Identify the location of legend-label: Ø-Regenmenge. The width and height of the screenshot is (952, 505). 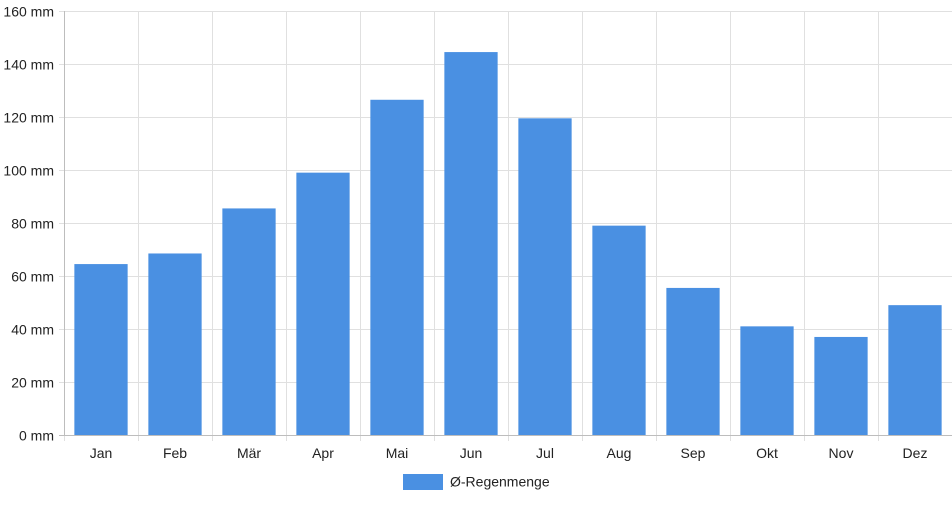
(500, 482).